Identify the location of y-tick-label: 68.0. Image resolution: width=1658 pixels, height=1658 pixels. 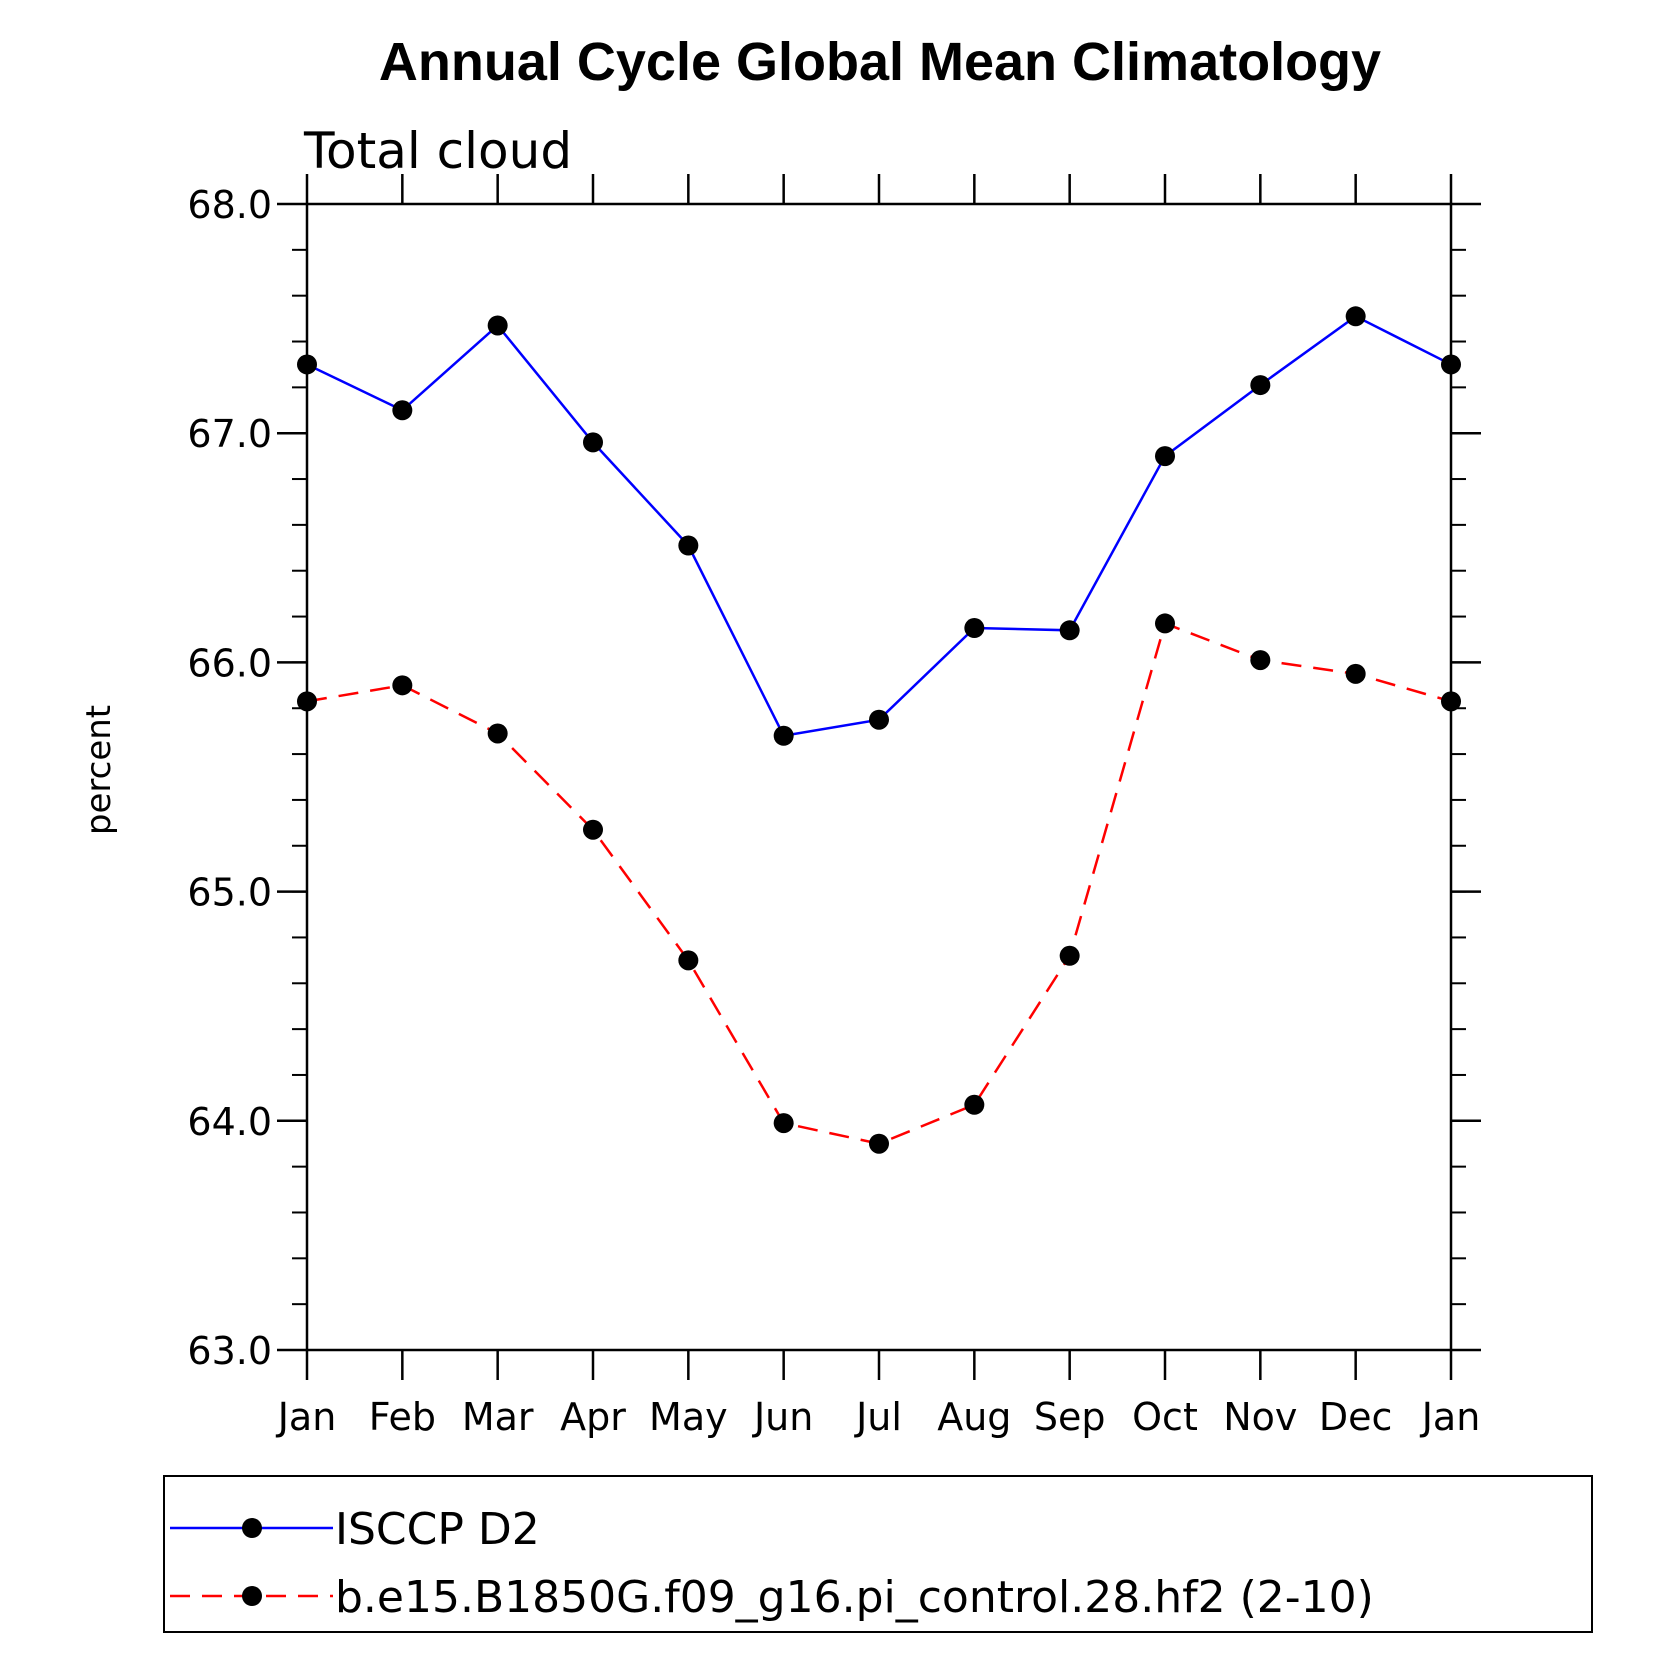
(229, 205).